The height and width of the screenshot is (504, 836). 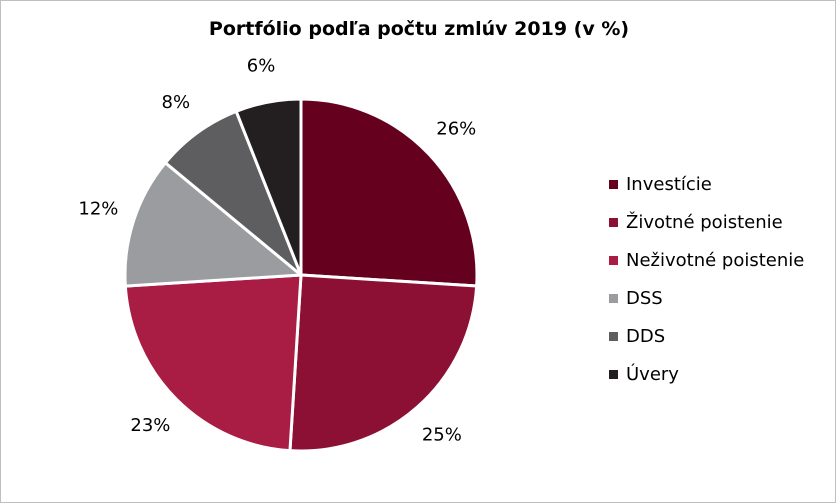 What do you see at coordinates (652, 374) in the screenshot?
I see `legend-label: Úvery` at bounding box center [652, 374].